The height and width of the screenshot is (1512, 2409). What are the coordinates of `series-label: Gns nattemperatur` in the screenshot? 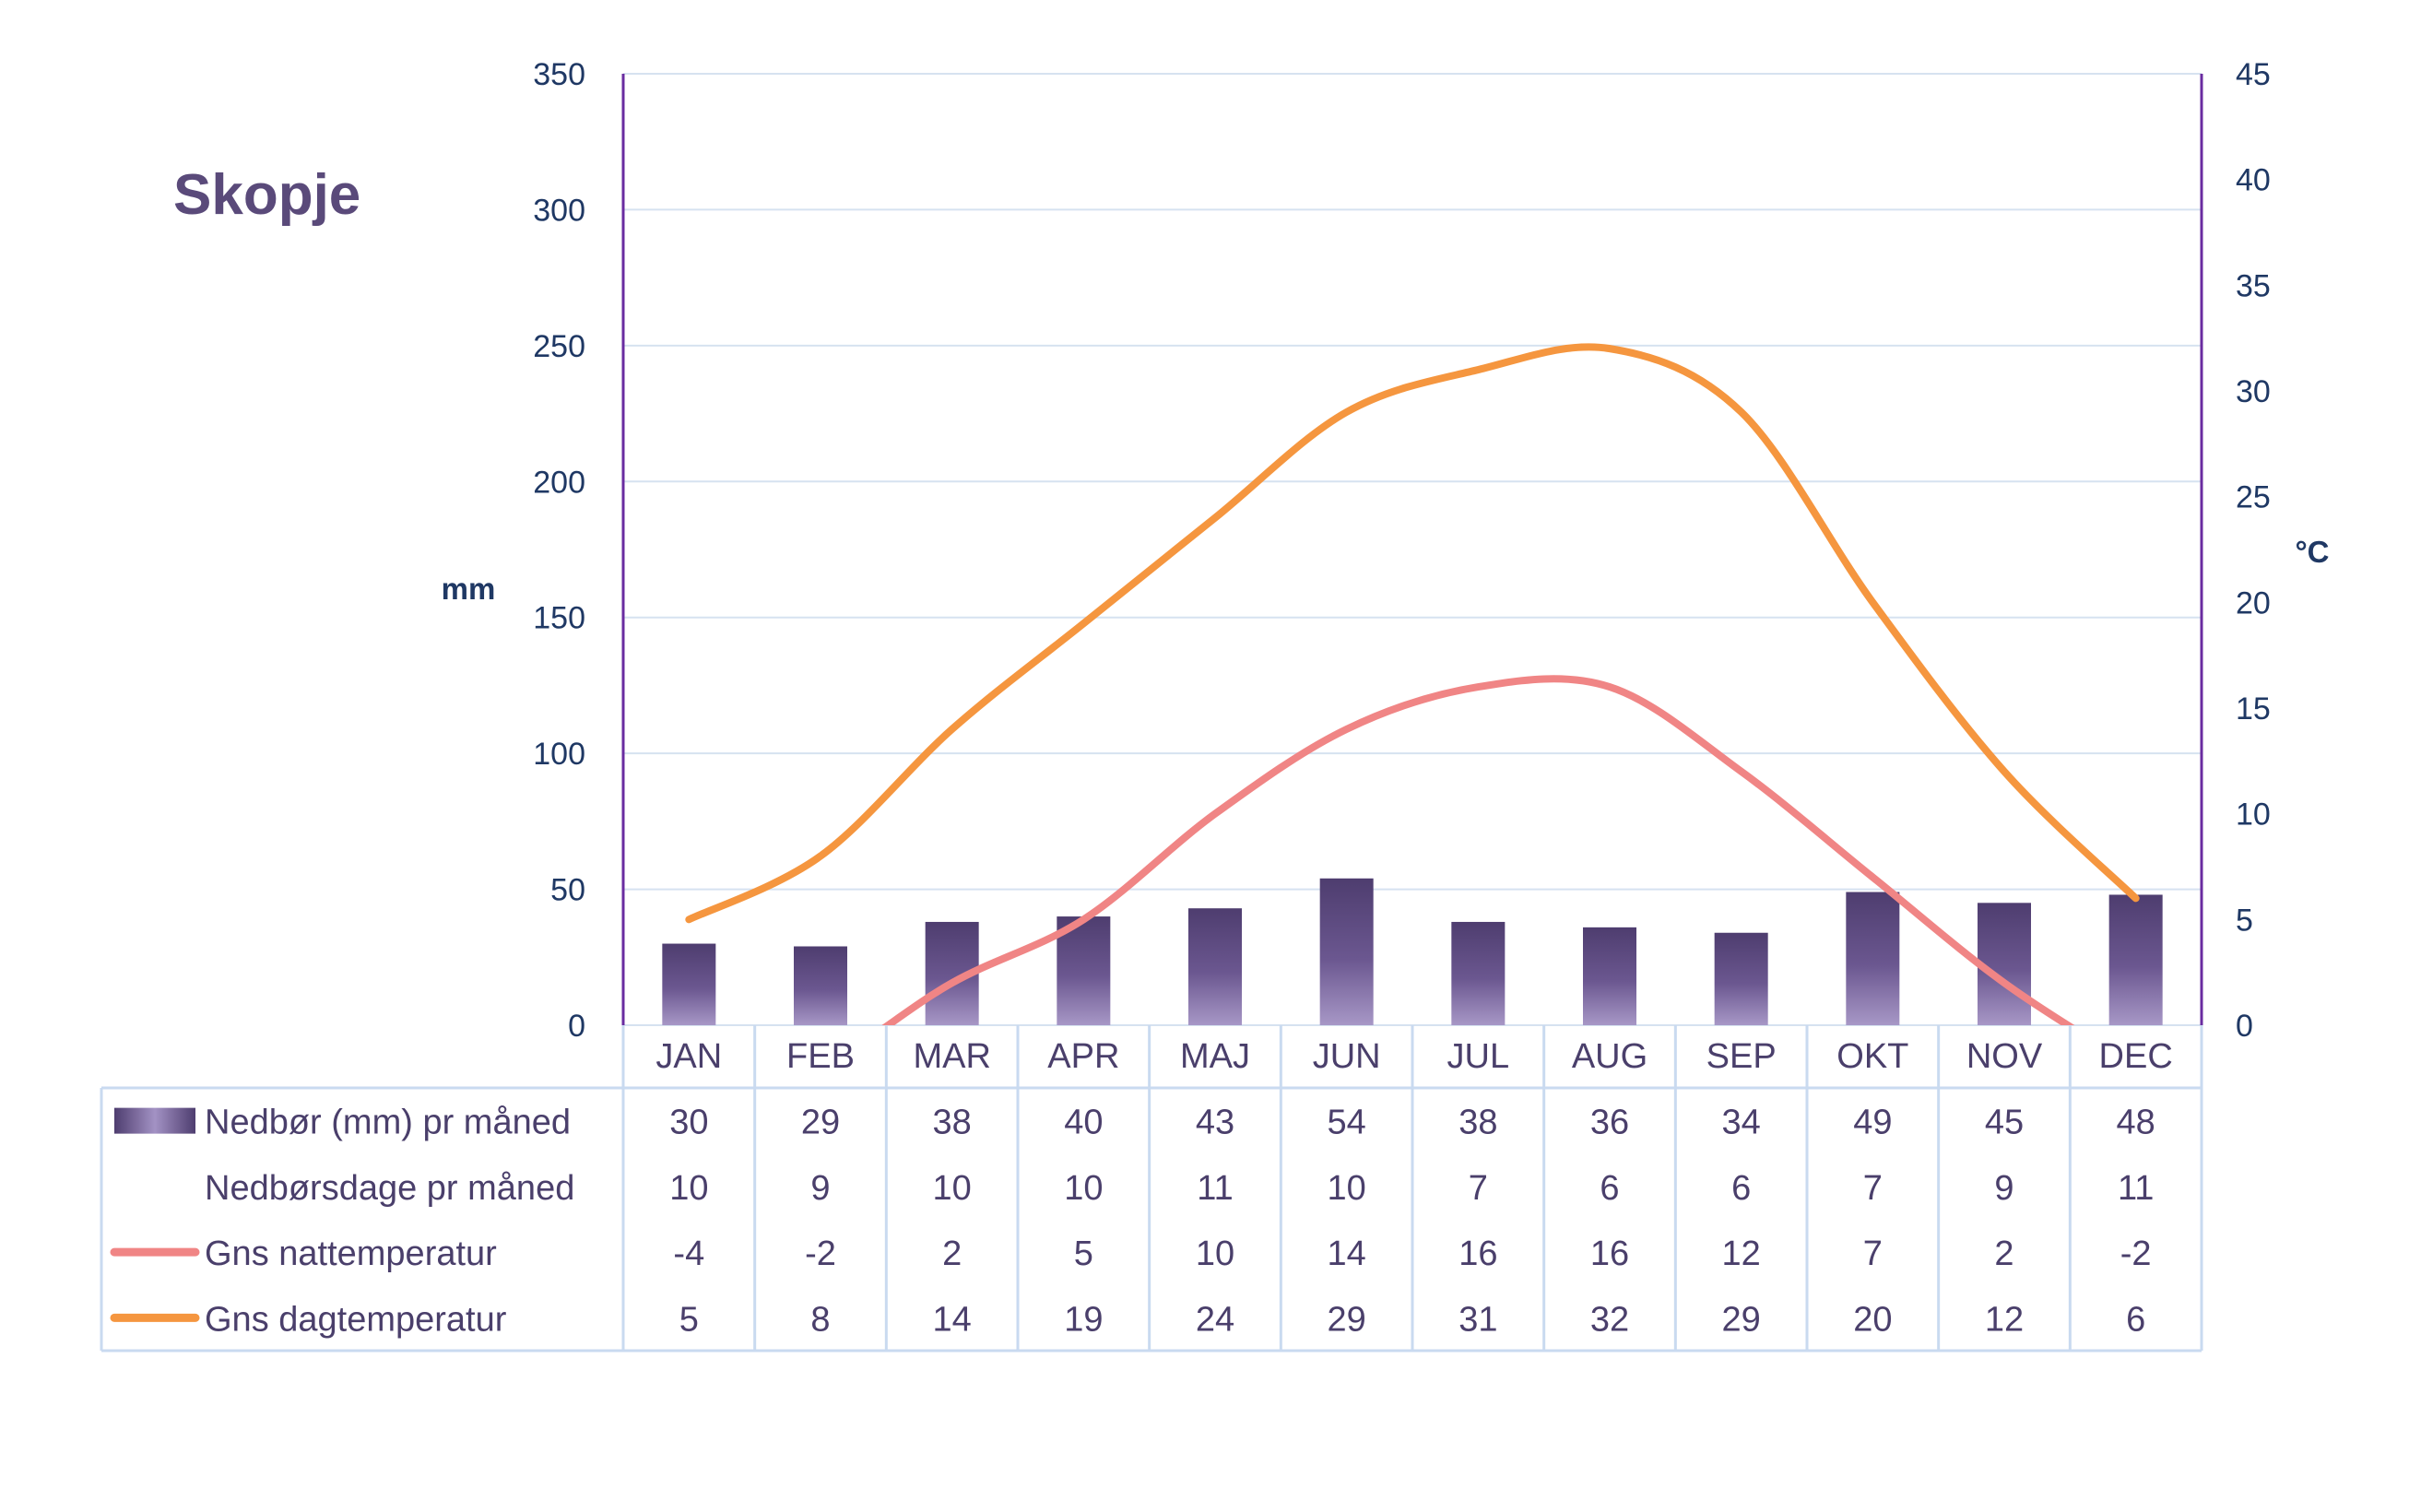 It's located at (351, 1253).